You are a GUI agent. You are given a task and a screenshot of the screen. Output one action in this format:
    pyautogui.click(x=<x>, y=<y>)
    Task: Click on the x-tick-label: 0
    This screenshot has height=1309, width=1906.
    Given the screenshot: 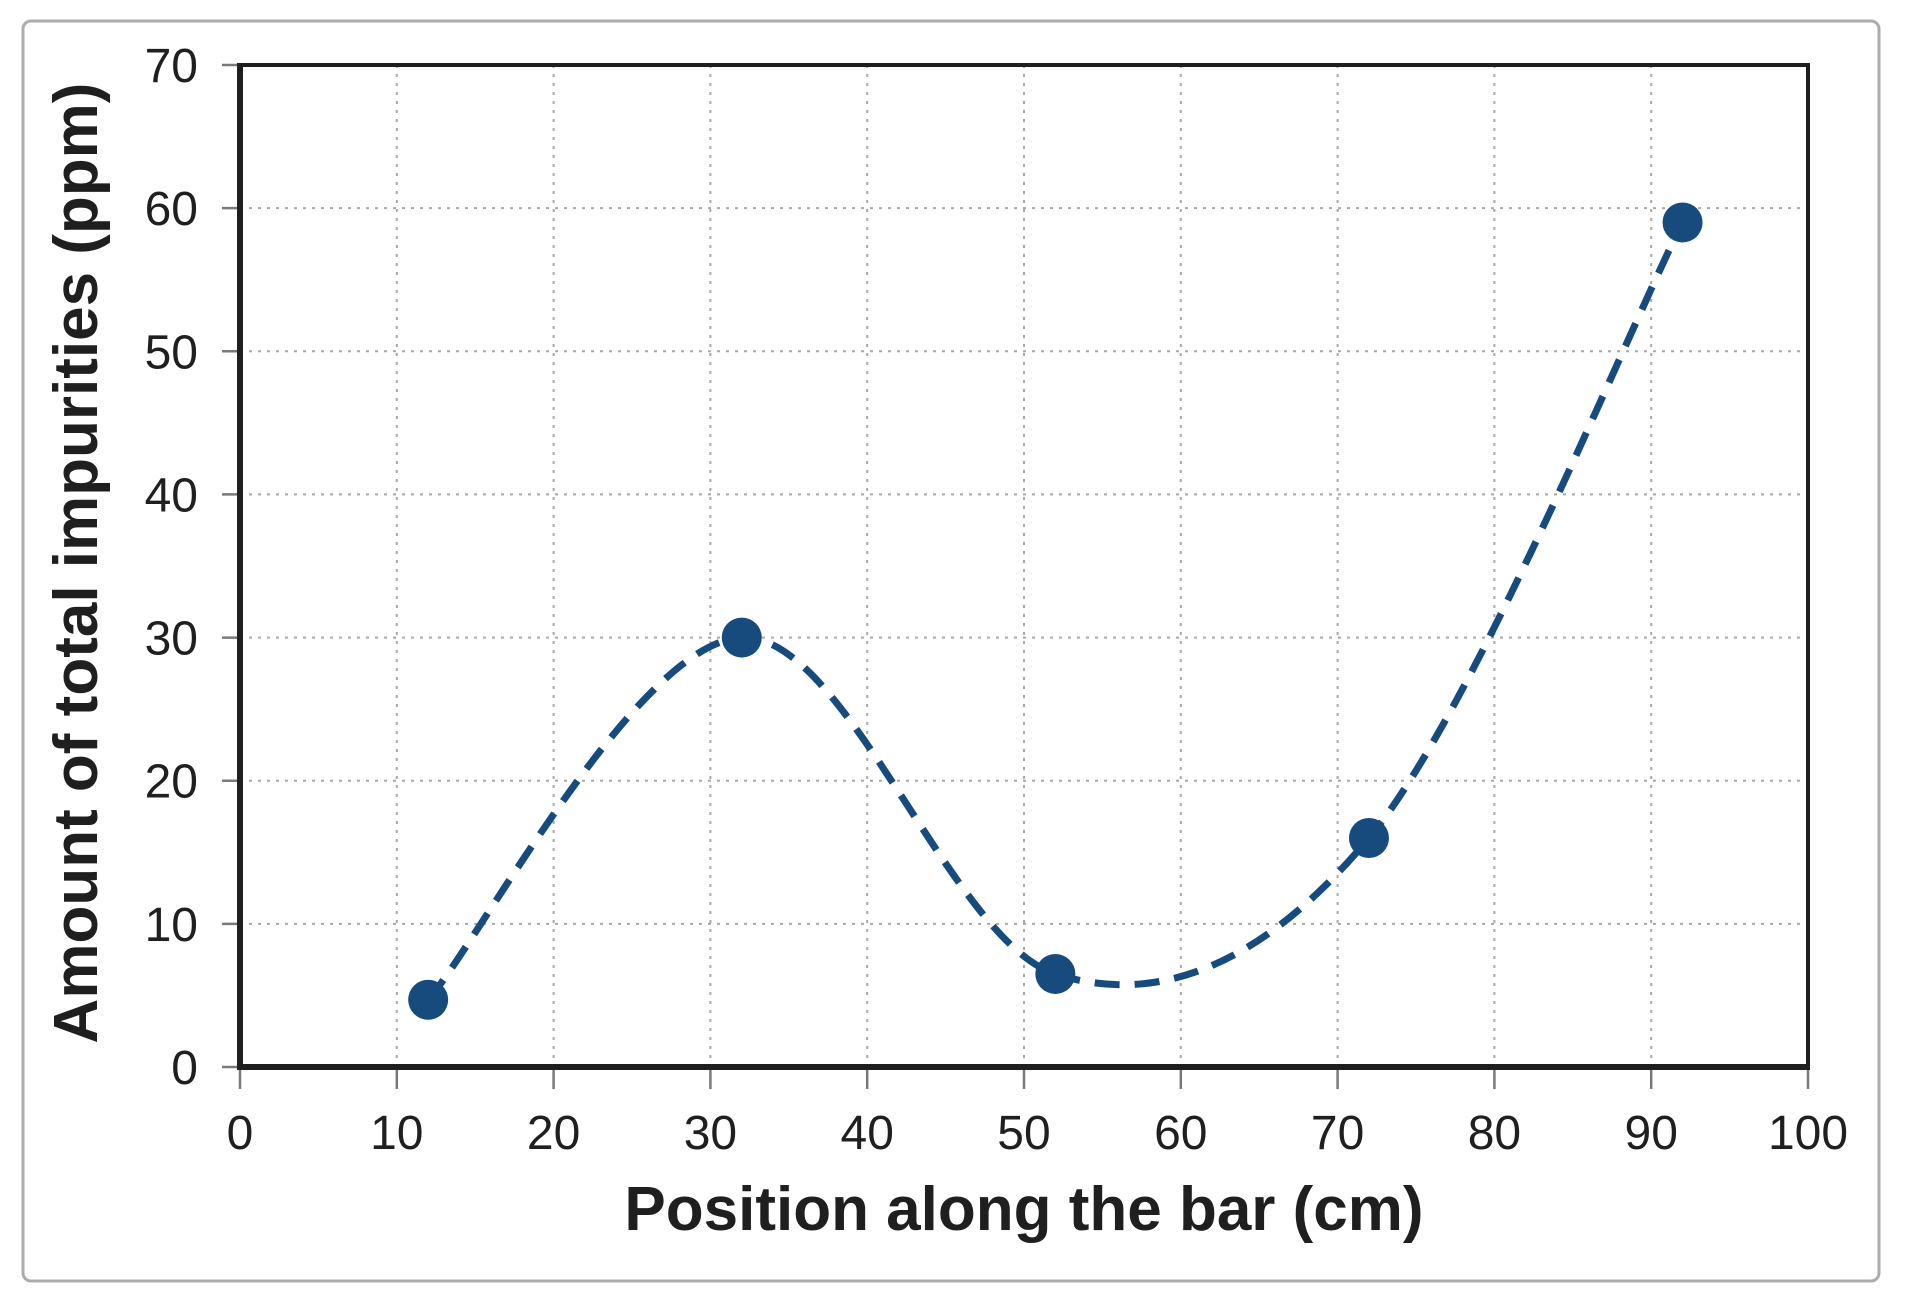 What is the action you would take?
    pyautogui.click(x=240, y=1133)
    